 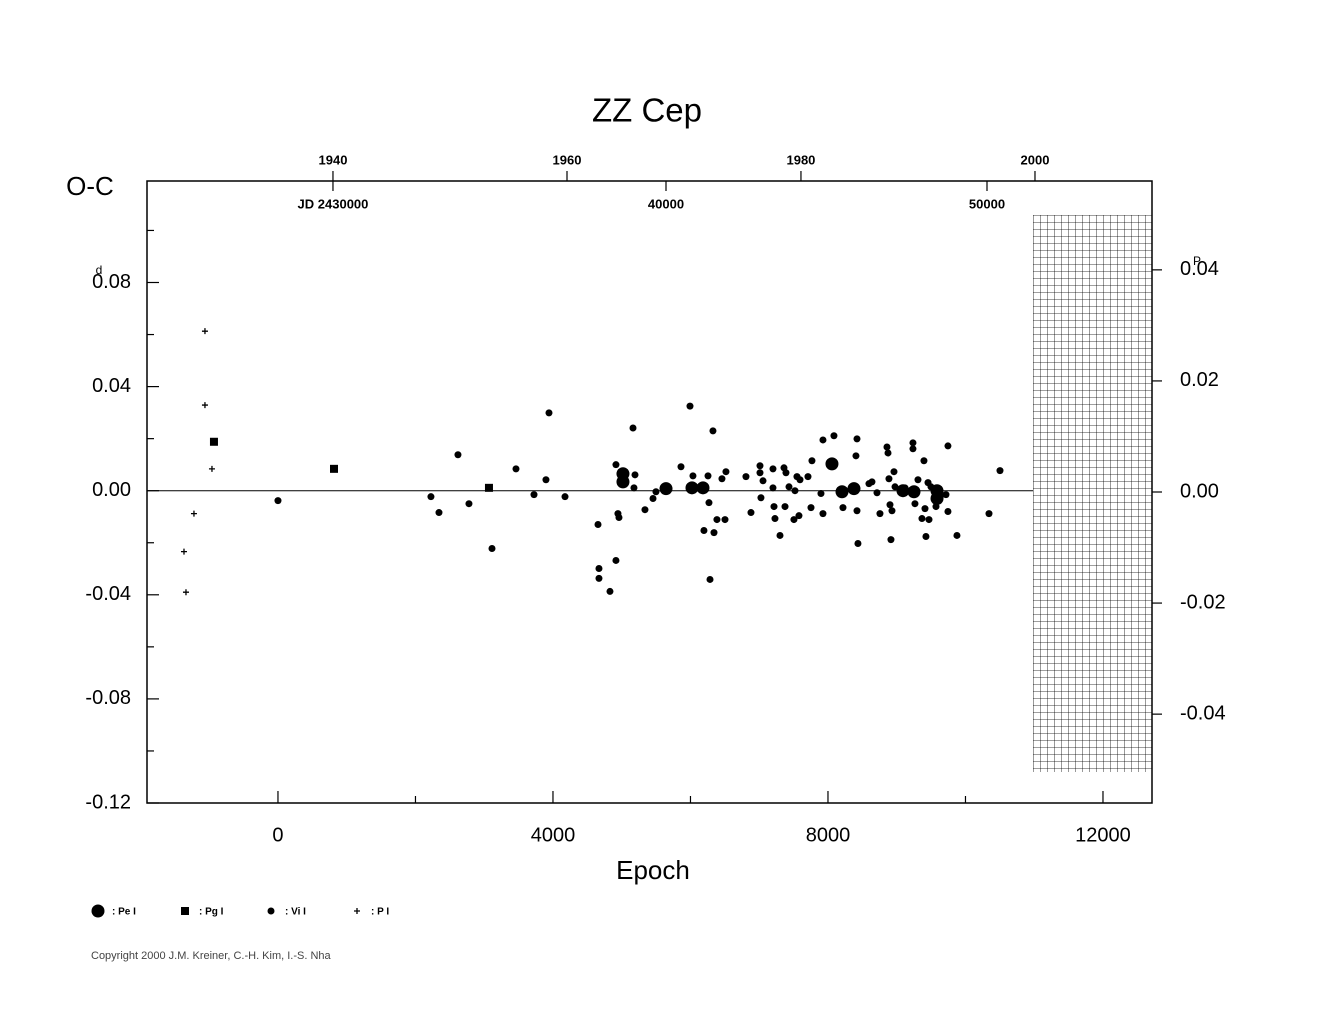 I want to click on legend-marker, so click(x=357, y=911).